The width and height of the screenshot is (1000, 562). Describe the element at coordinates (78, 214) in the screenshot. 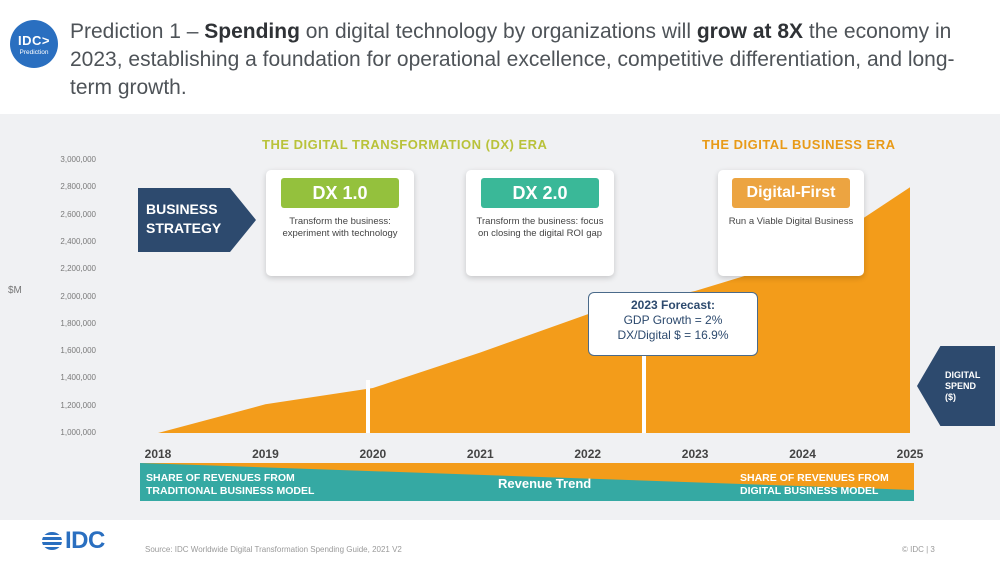

I see `y-tick-label: 2,600,000` at that location.